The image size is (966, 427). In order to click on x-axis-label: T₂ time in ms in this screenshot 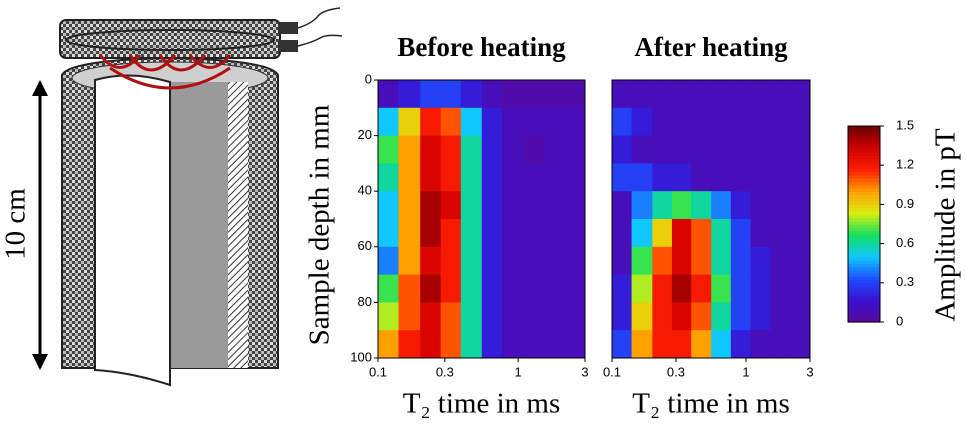, I will do `click(711, 404)`.